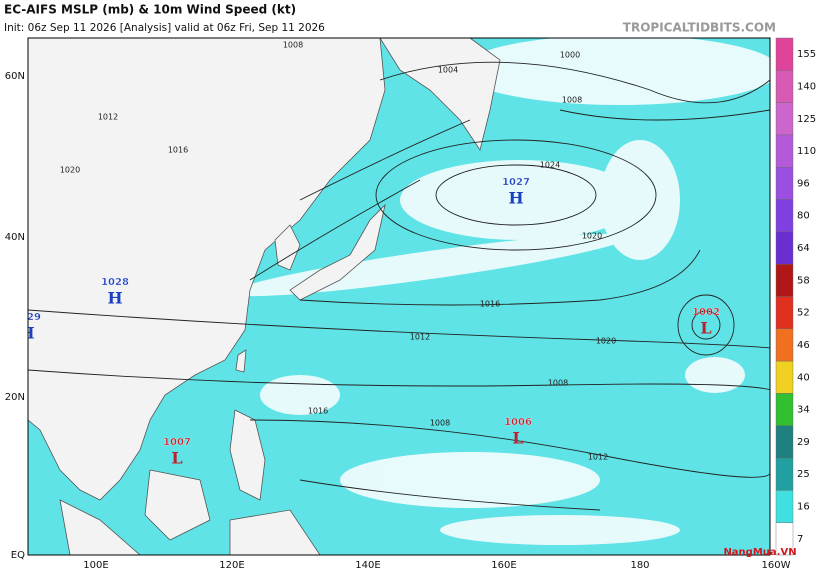  What do you see at coordinates (177, 442) in the screenshot?
I see `pressure-value: 1007` at bounding box center [177, 442].